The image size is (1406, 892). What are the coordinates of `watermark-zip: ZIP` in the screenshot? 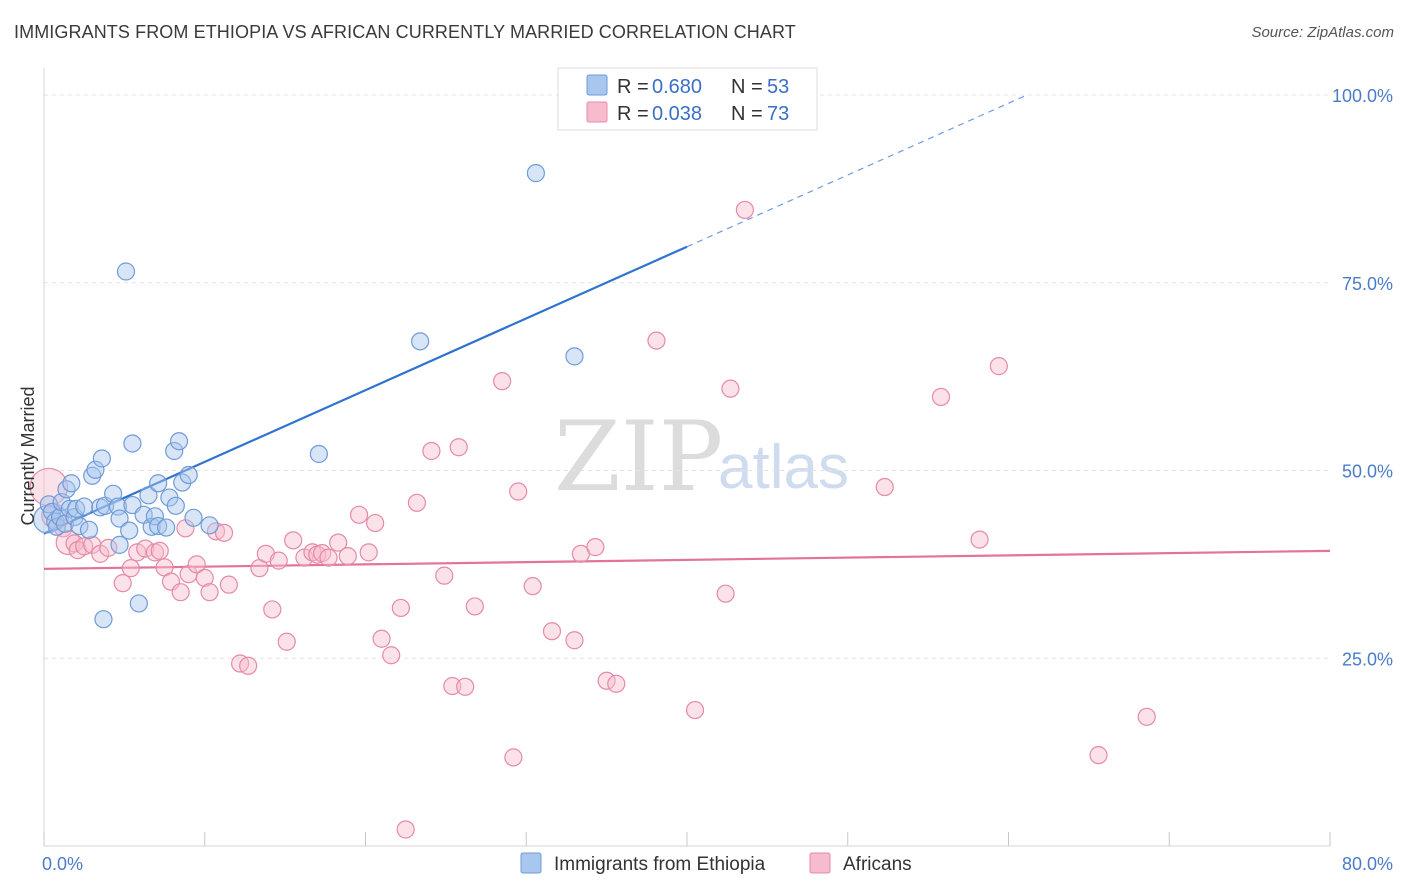 It's located at (638, 457).